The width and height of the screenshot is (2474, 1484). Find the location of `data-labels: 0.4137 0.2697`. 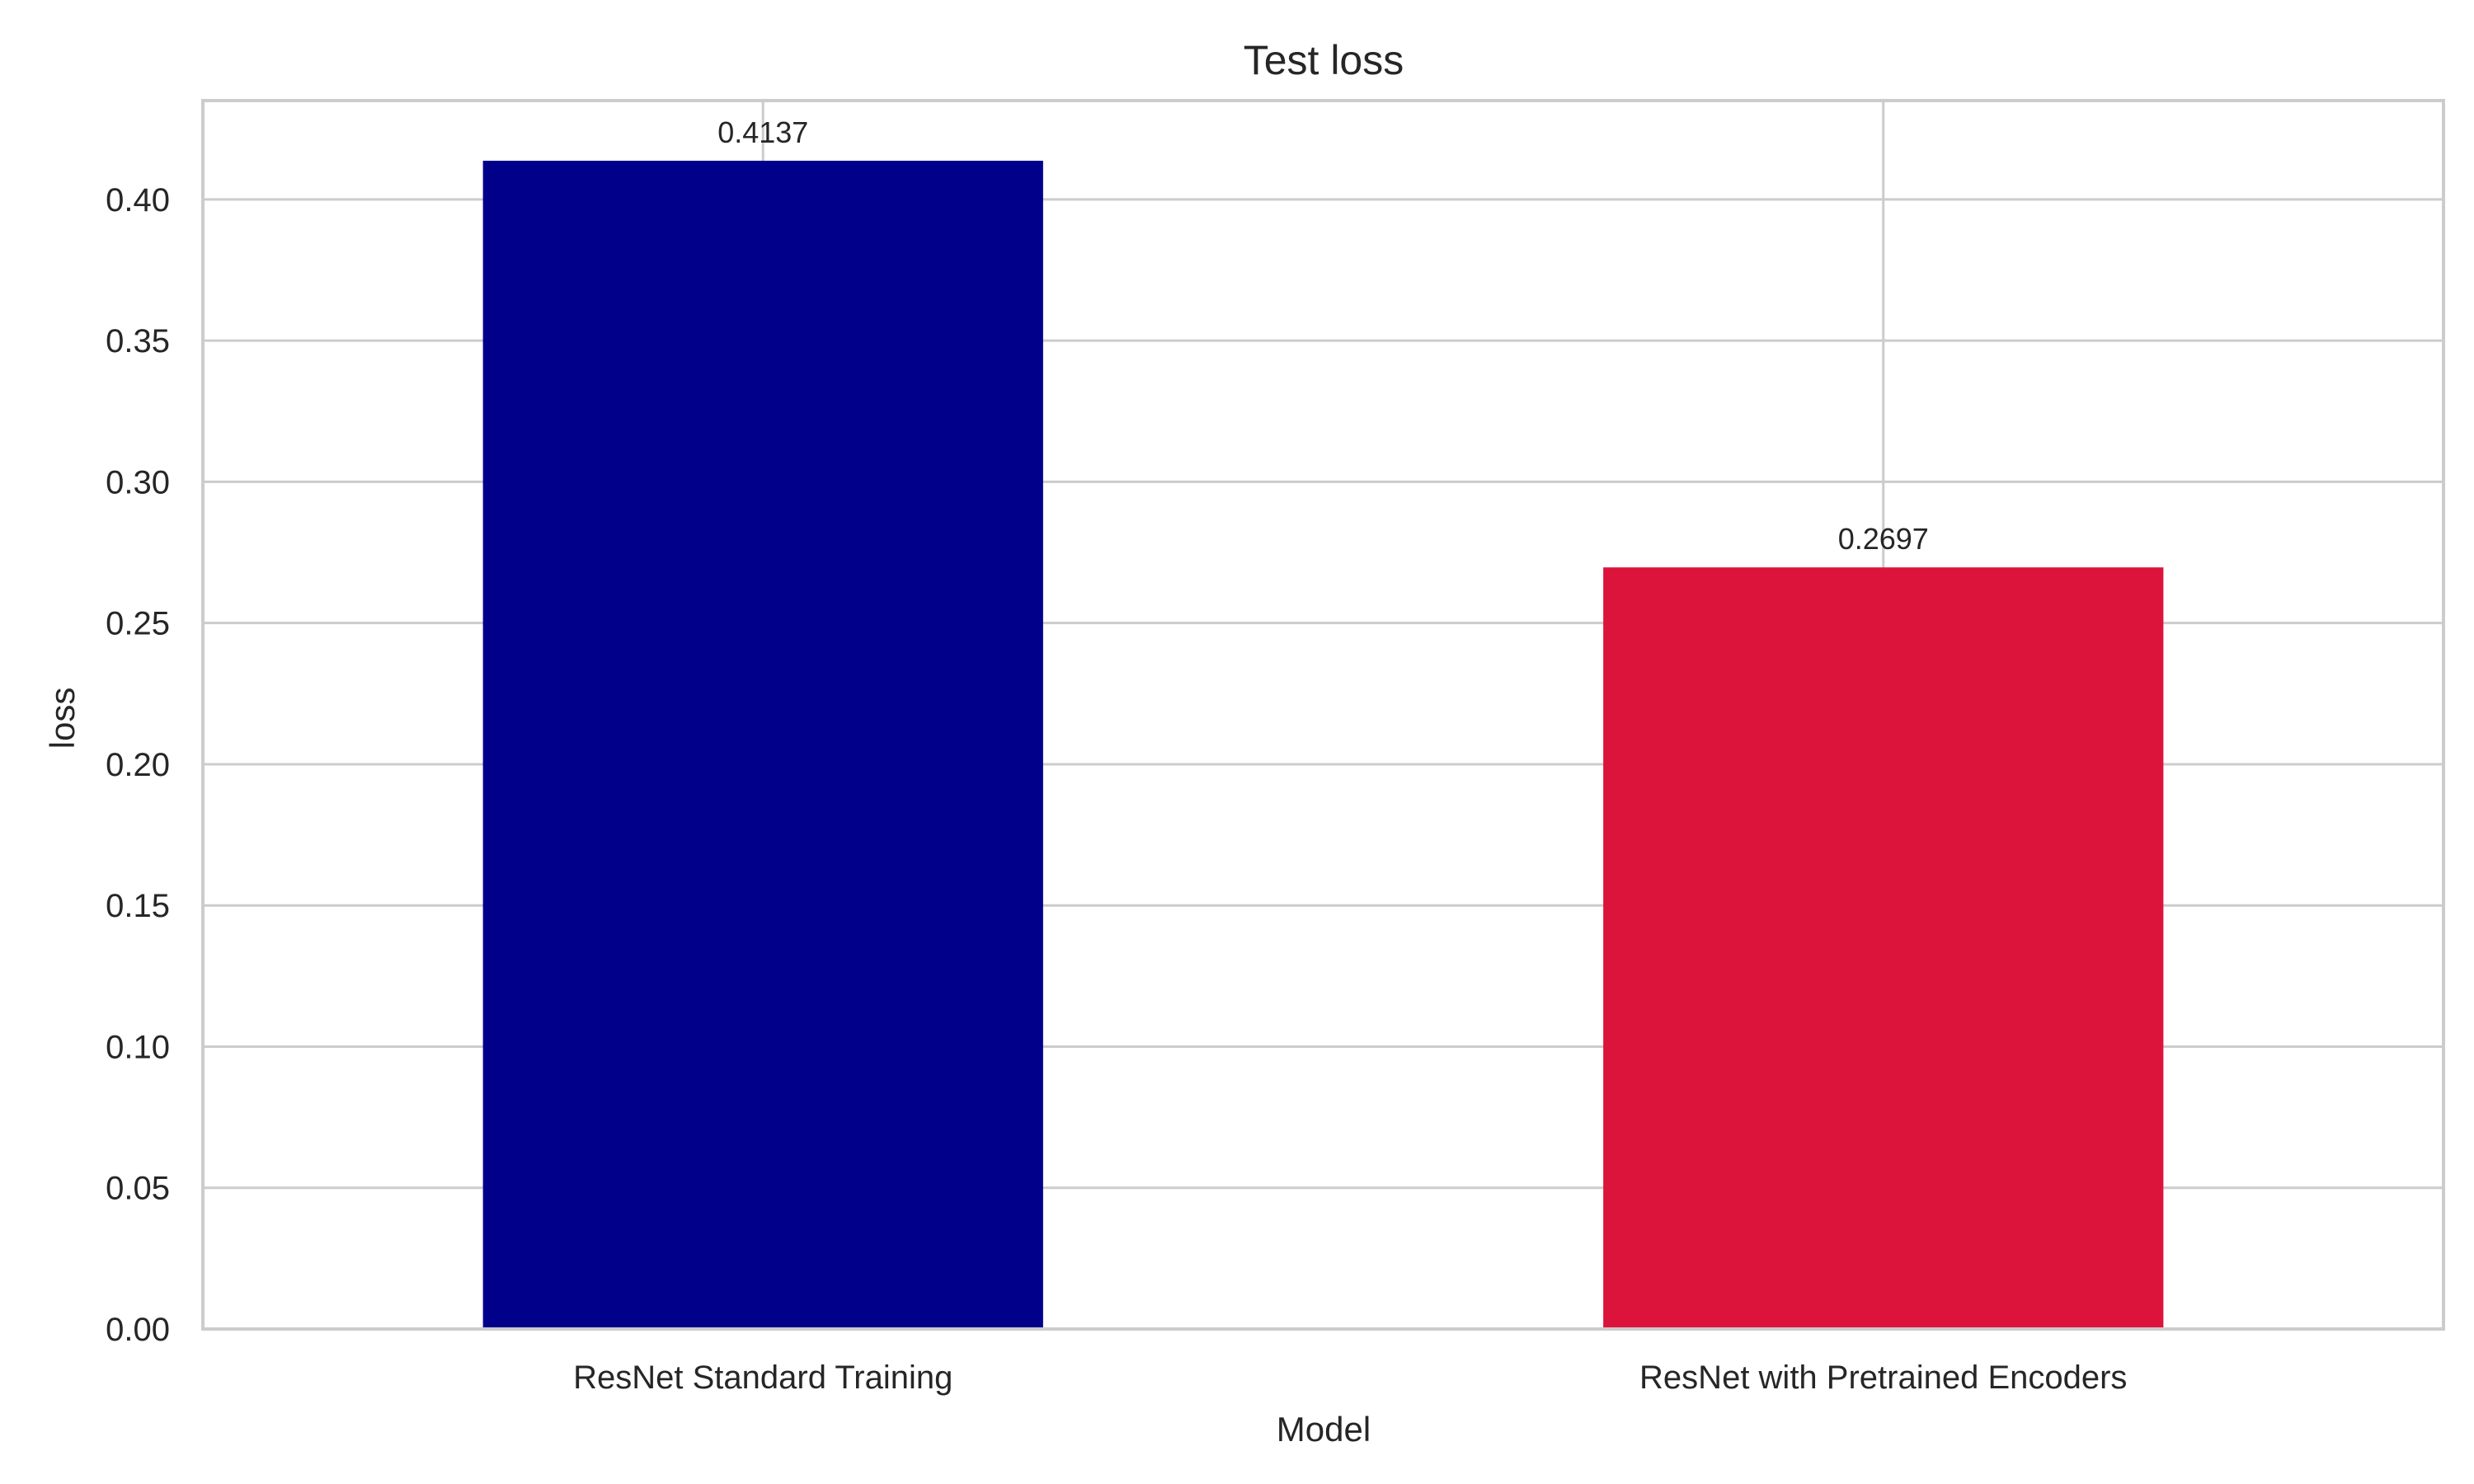

data-labels: 0.4137 0.2697 is located at coordinates (1323, 335).